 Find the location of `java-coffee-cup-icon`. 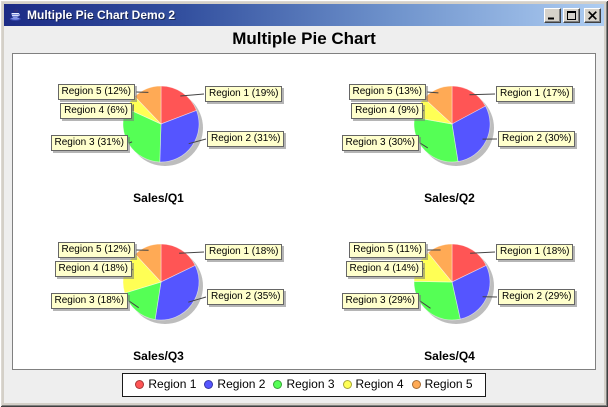

java-coffee-cup-icon is located at coordinates (15, 14).